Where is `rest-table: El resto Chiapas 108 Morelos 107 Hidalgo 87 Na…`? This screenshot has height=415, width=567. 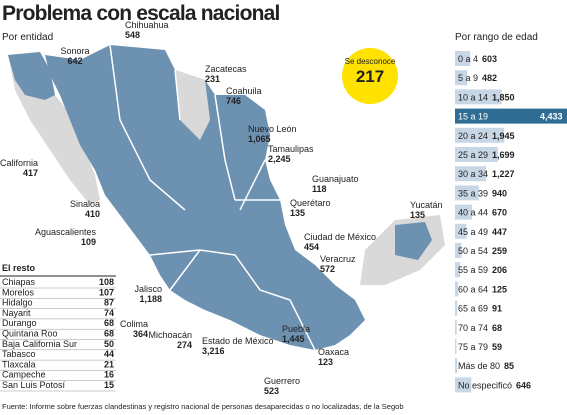 rest-table: El resto Chiapas 108 Morelos 107 Hidalgo 87 Na… is located at coordinates (58, 327).